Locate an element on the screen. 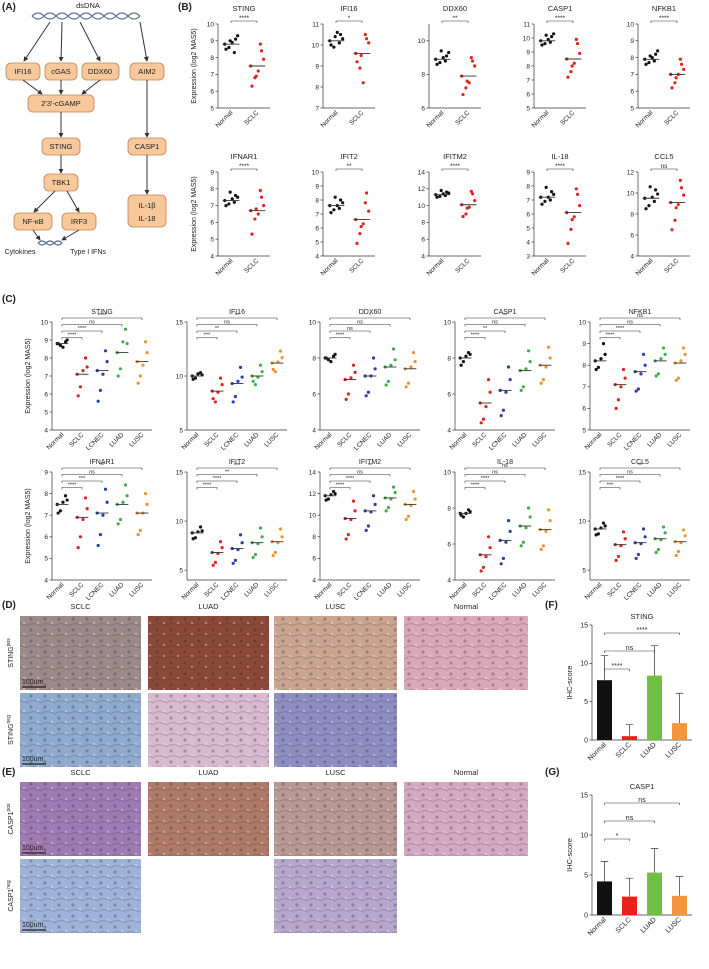 Image resolution: width=709 pixels, height=969 pixels. significance-label: * is located at coordinates (370, 316).